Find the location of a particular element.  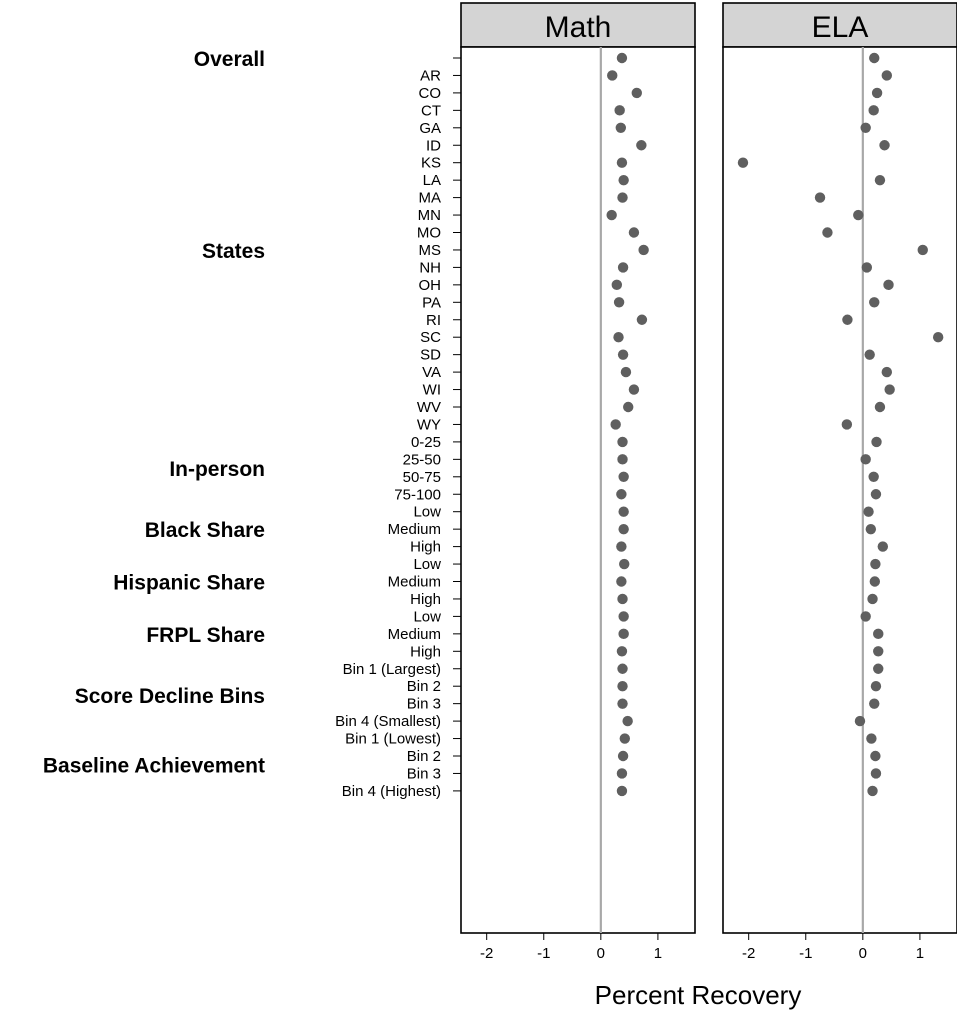

row-label-medium: Medium is located at coordinates (414, 582).